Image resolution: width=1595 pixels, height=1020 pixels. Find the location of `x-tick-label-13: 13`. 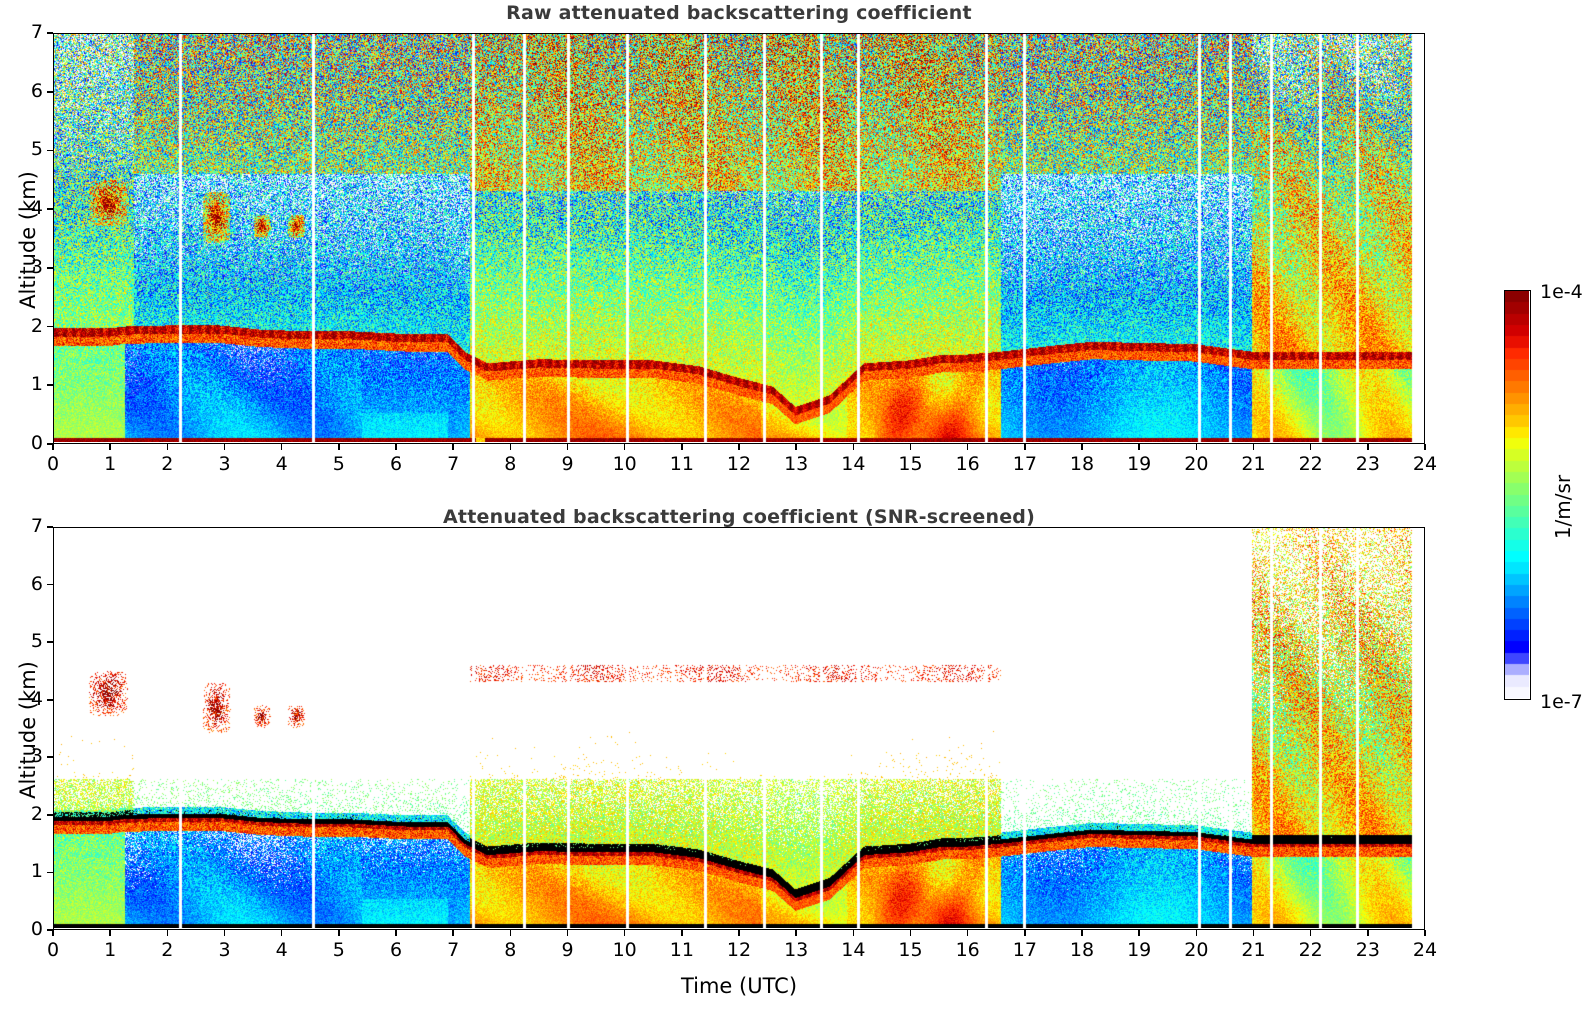

x-tick-label-13: 13 is located at coordinates (796, 950).